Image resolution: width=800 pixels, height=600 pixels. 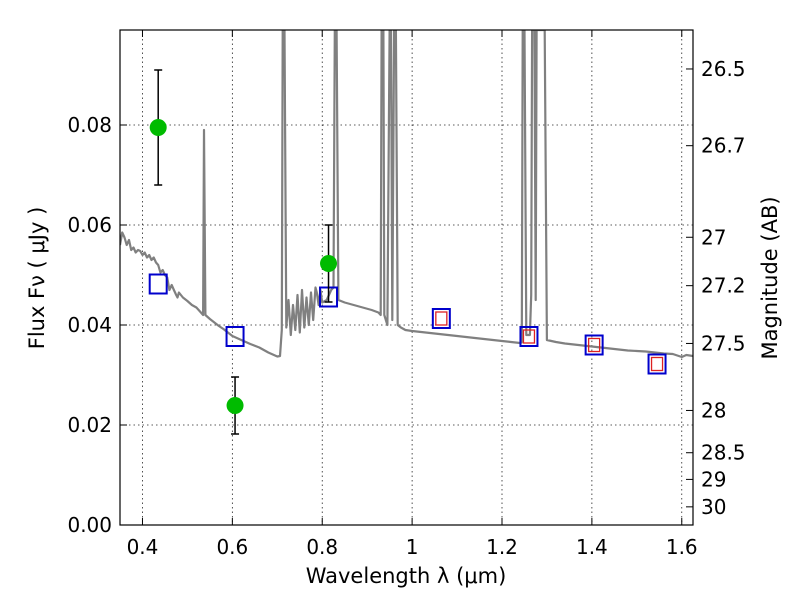 I want to click on x-tick-label: 1.2, so click(x=502, y=547).